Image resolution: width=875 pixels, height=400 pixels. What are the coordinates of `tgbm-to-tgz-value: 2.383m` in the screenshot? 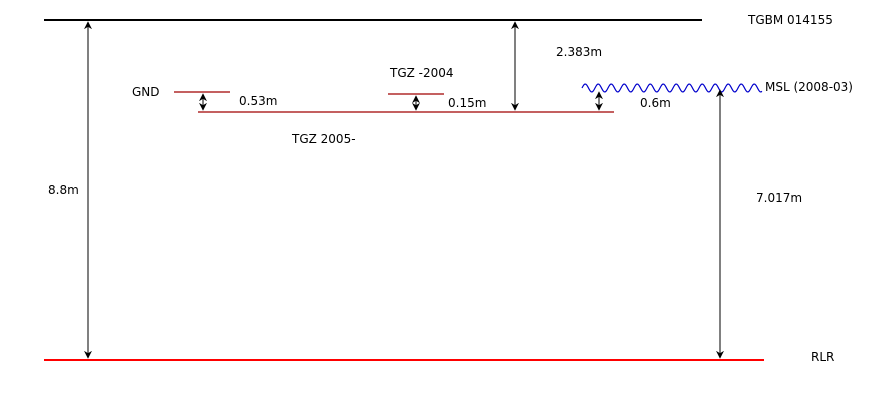 It's located at (579, 52).